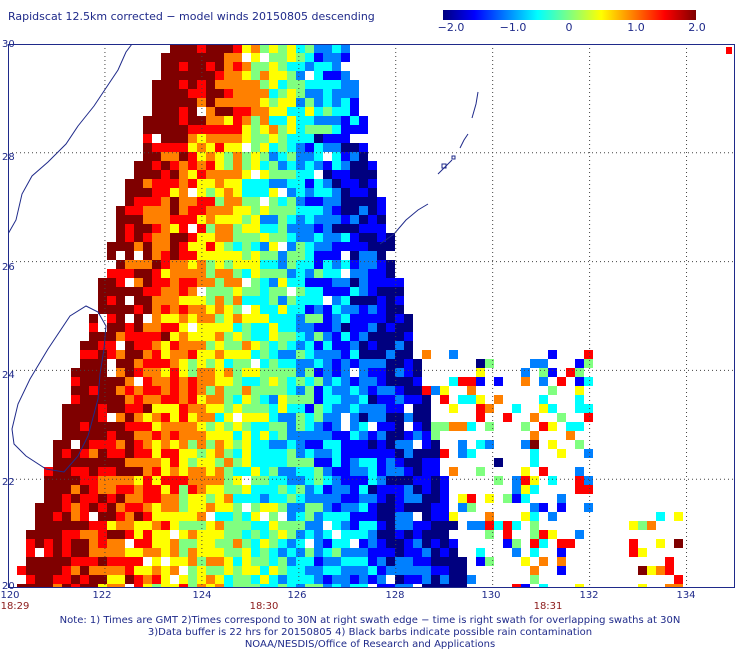 The image size is (740, 650). I want to click on lon-label-122: 122, so click(102, 595).